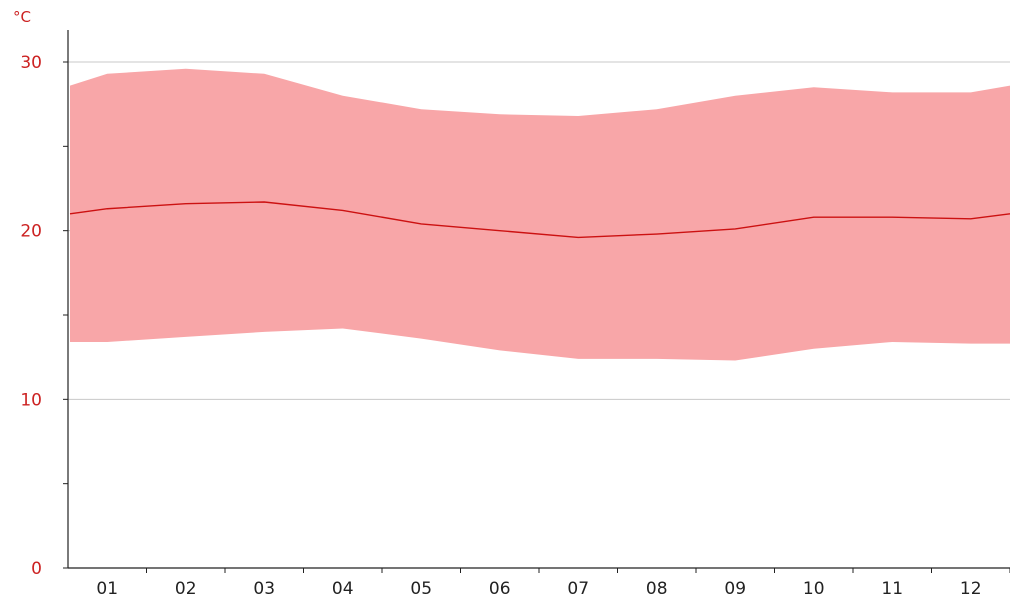 The width and height of the screenshot is (1010, 598). What do you see at coordinates (892, 588) in the screenshot?
I see `x-tick-label: 11` at bounding box center [892, 588].